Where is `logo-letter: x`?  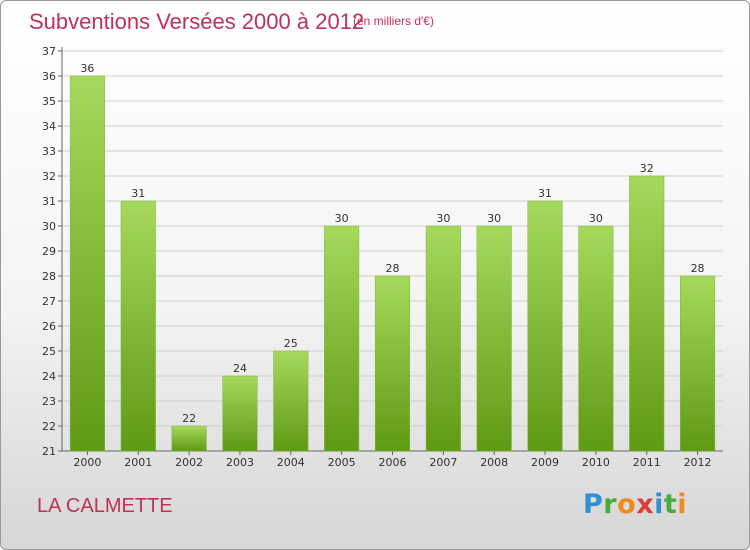
logo-letter: x is located at coordinates (645, 504).